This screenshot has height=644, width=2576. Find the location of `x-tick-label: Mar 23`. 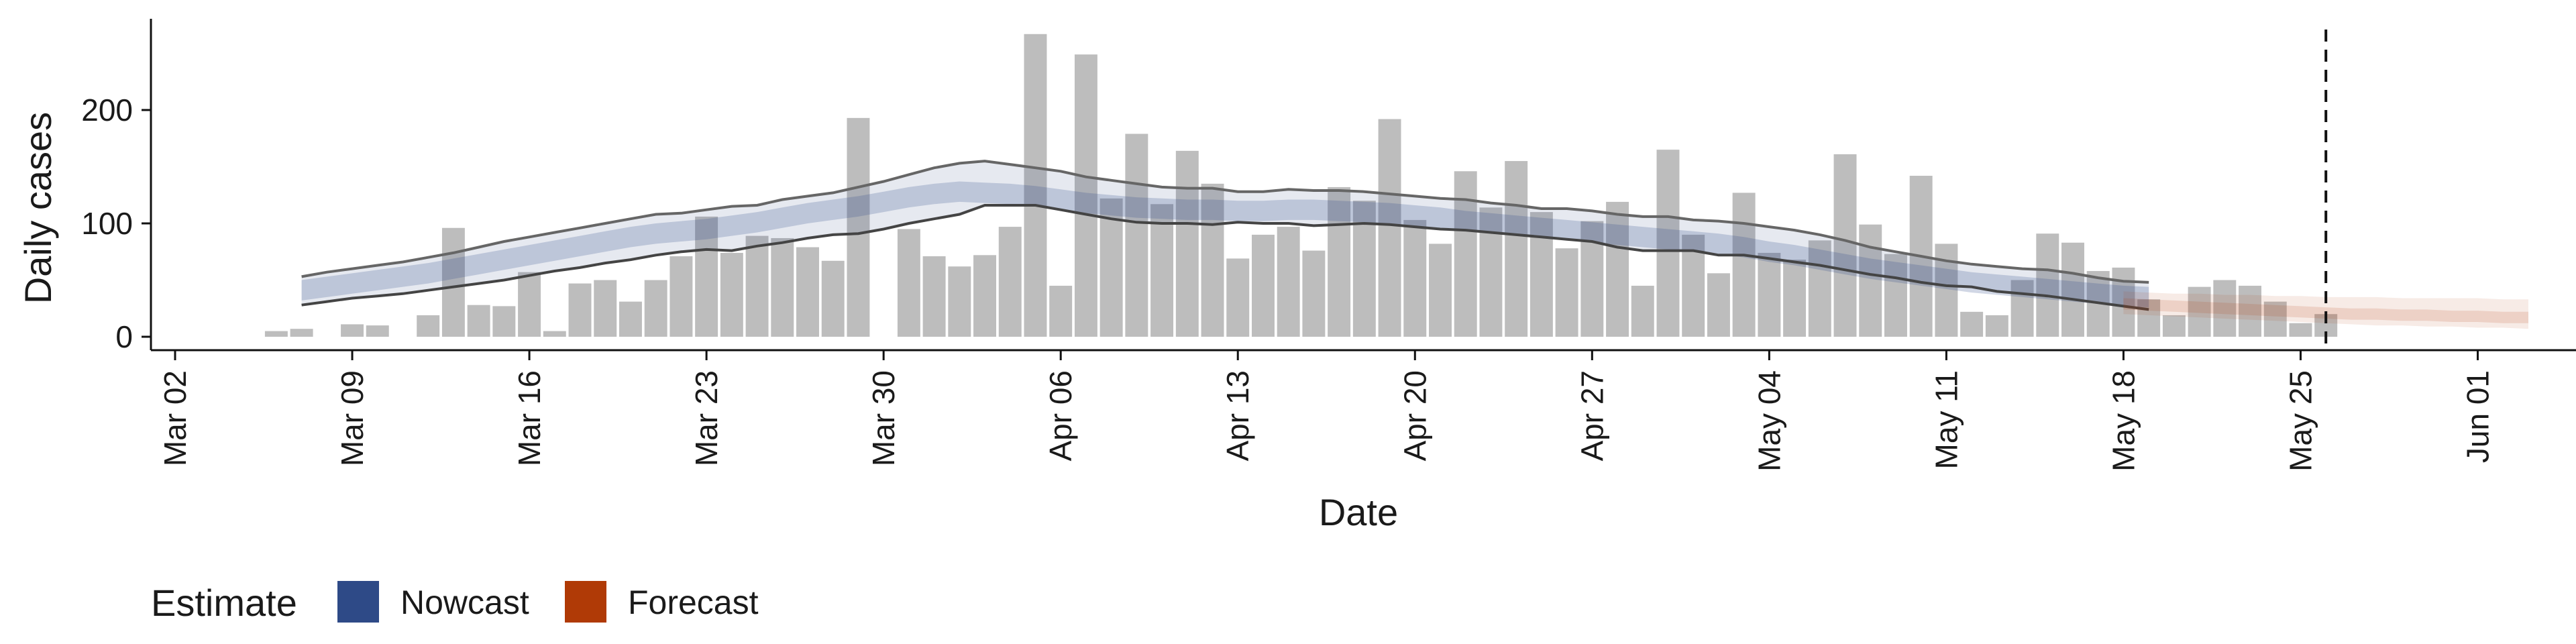

x-tick-label: Mar 23 is located at coordinates (706, 418).